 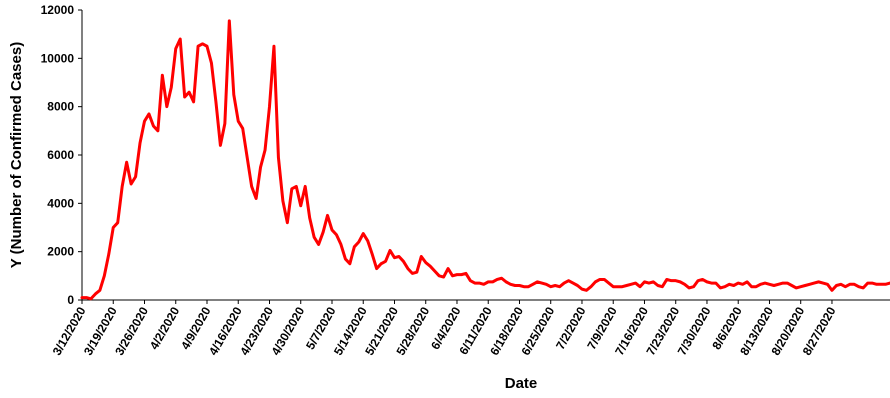 I want to click on y-tick-label: 6000, so click(x=60, y=155).